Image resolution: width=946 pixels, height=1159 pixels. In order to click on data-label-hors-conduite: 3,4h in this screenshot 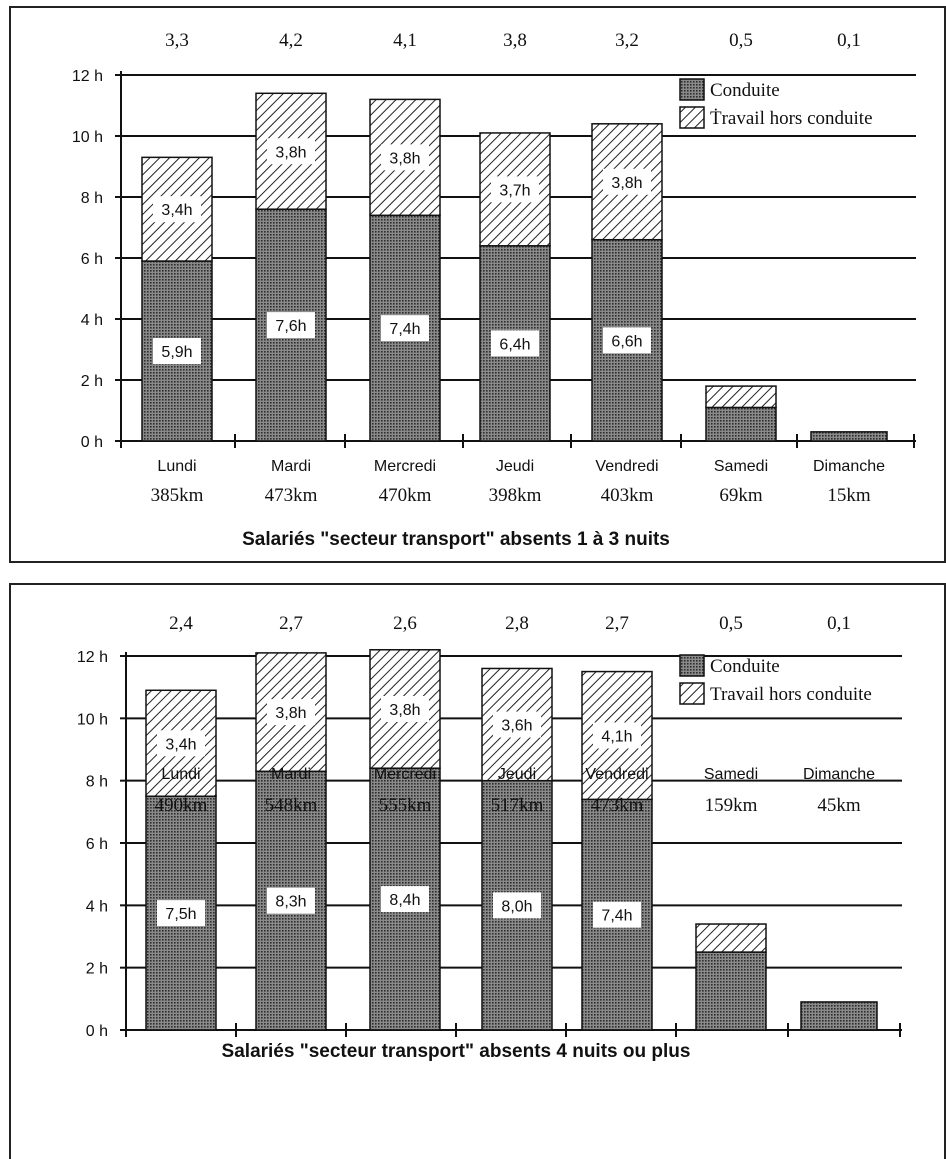, I will do `click(180, 744)`.